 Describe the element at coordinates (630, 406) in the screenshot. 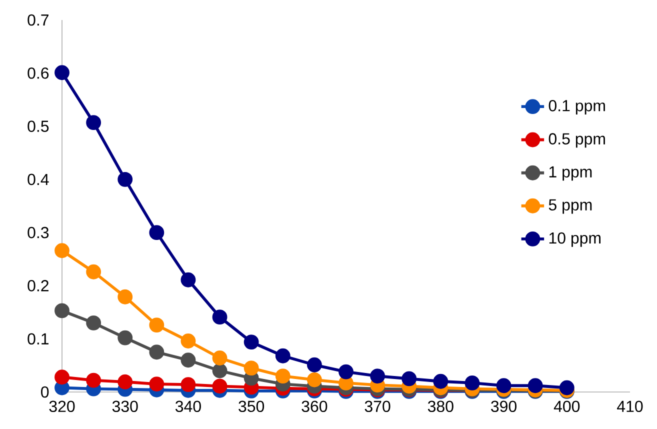

I see `x-tick-label: 410` at that location.